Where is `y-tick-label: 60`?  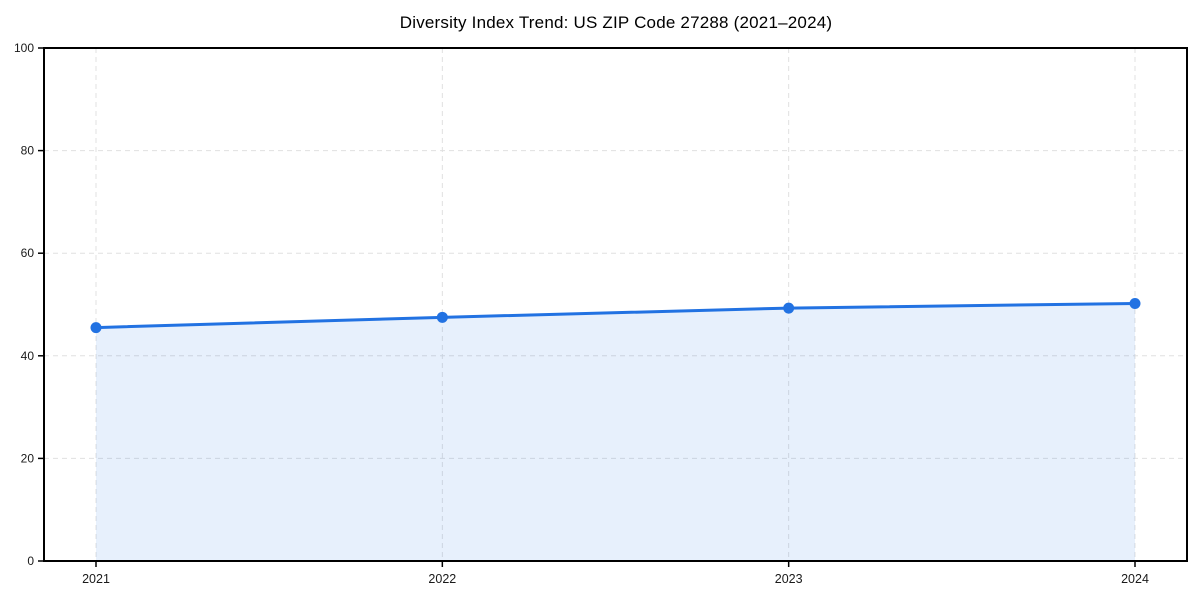 y-tick-label: 60 is located at coordinates (28, 253).